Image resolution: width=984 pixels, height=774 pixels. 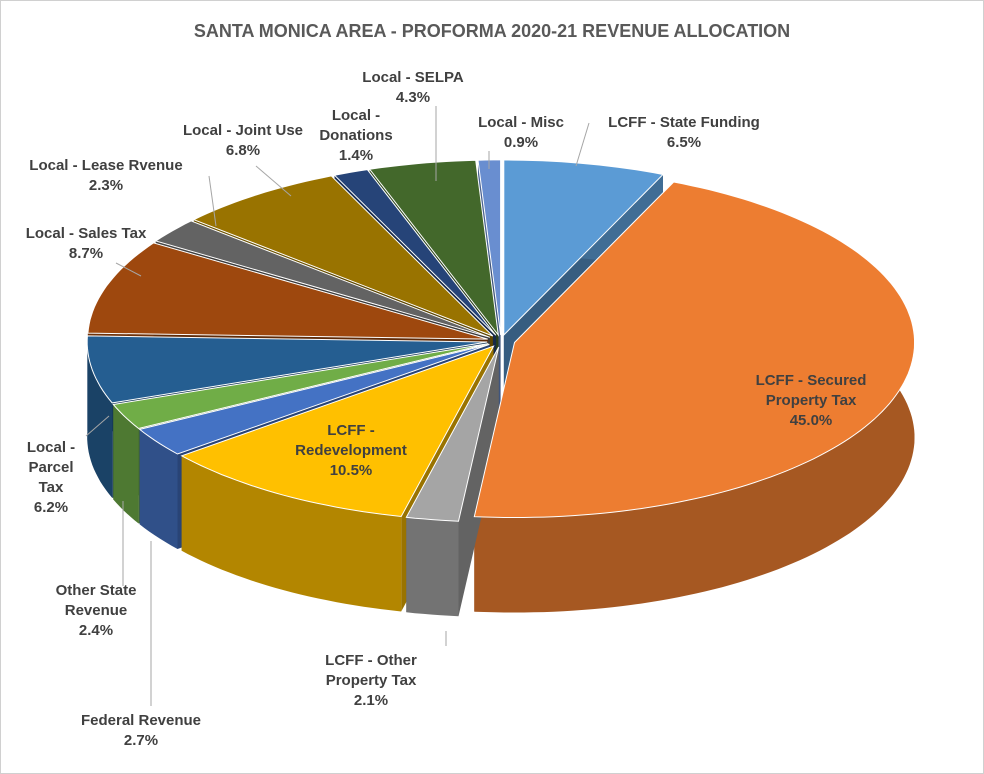 I want to click on data-label: Federal Revenue 2.7%, so click(x=141, y=731).